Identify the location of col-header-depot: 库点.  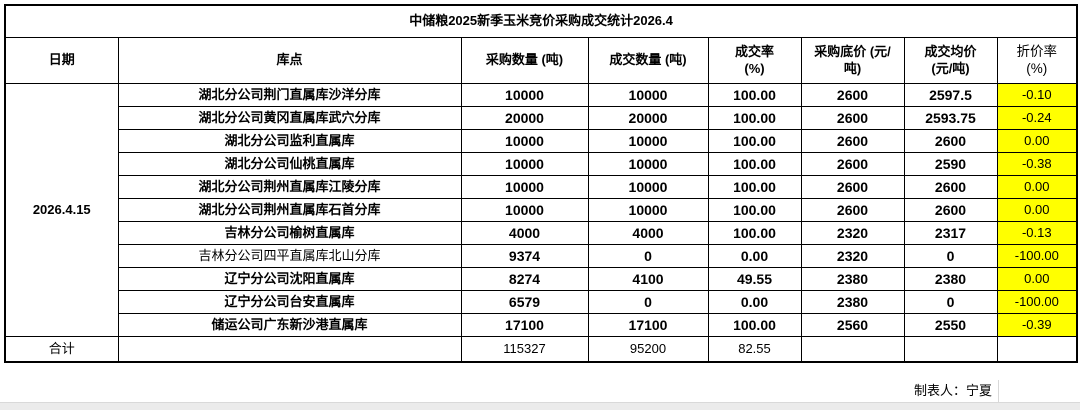
(289, 60).